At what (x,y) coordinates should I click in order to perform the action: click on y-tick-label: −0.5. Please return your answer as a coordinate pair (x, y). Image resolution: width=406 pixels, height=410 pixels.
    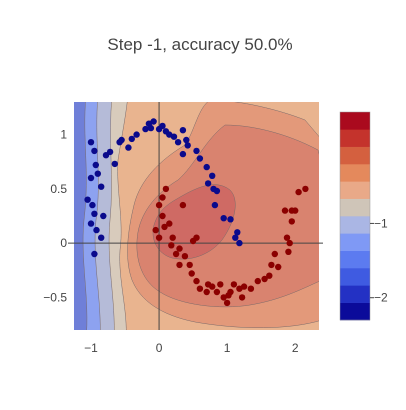
    Looking at the image, I should click on (55, 297).